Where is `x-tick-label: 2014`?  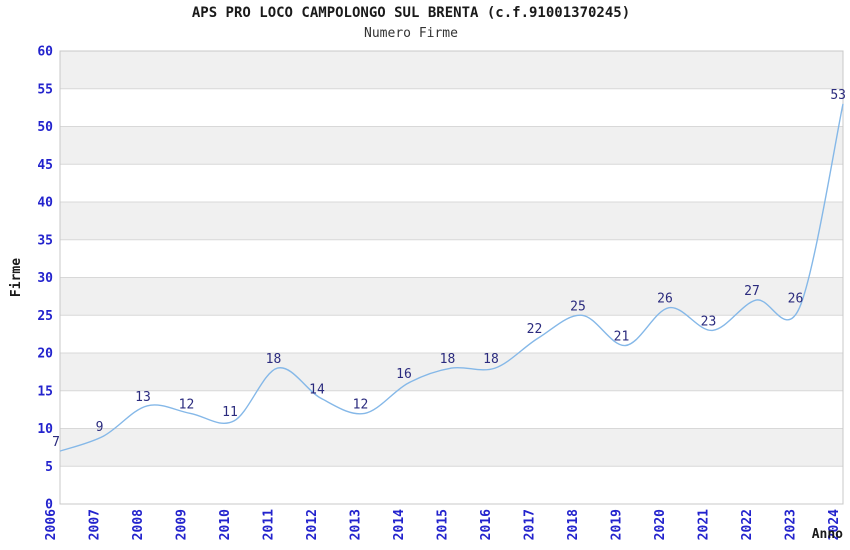 x-tick-label: 2014 is located at coordinates (399, 524).